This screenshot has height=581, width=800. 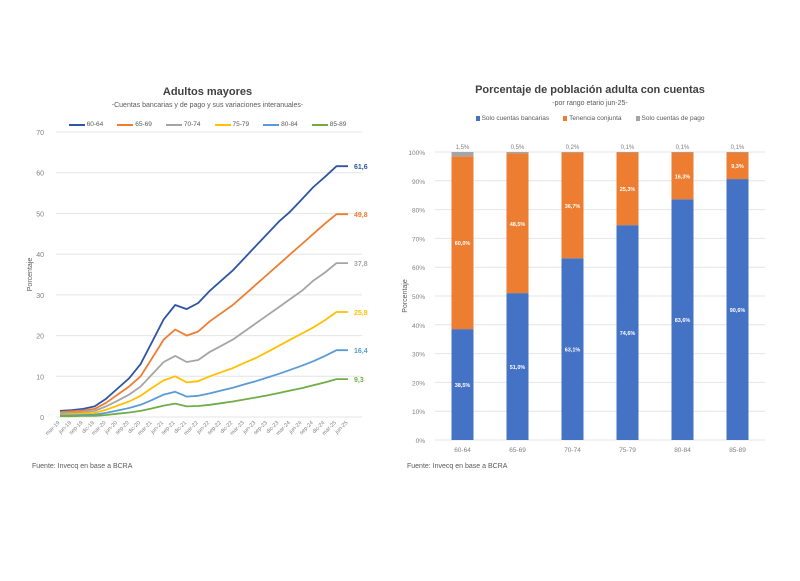 What do you see at coordinates (42, 418) in the screenshot?
I see `y-tick-label: 0` at bounding box center [42, 418].